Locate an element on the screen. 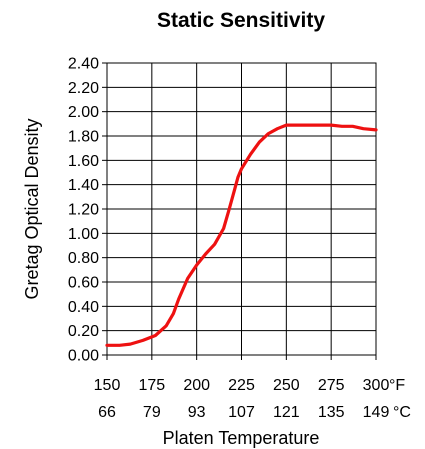 This screenshot has height=449, width=425. x-tick-label-c: 121 is located at coordinates (286, 412).